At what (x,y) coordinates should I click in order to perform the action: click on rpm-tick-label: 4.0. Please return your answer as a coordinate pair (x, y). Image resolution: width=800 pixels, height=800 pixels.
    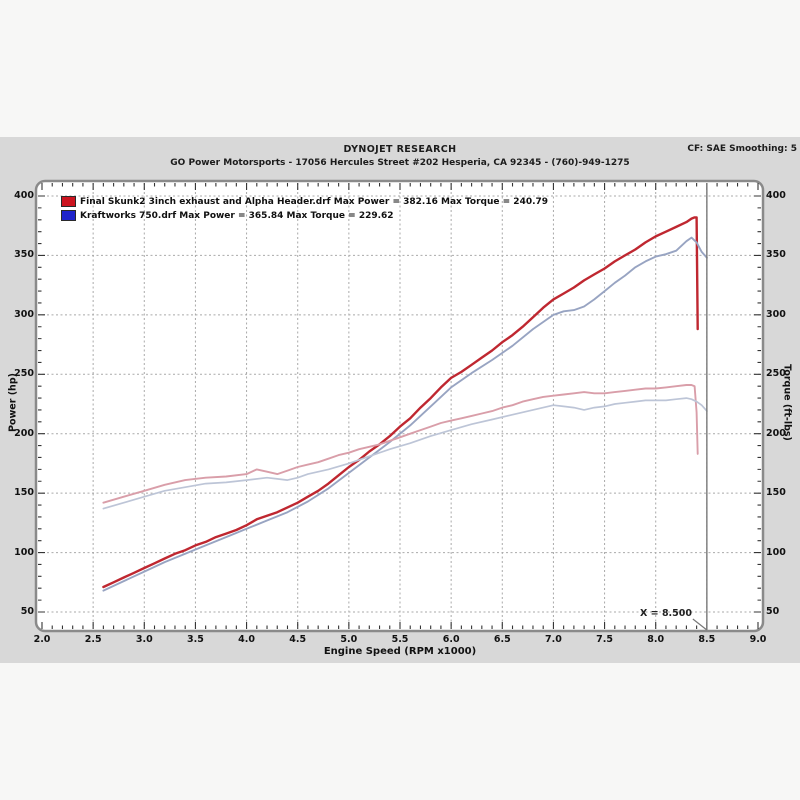
    Looking at the image, I should click on (246, 639).